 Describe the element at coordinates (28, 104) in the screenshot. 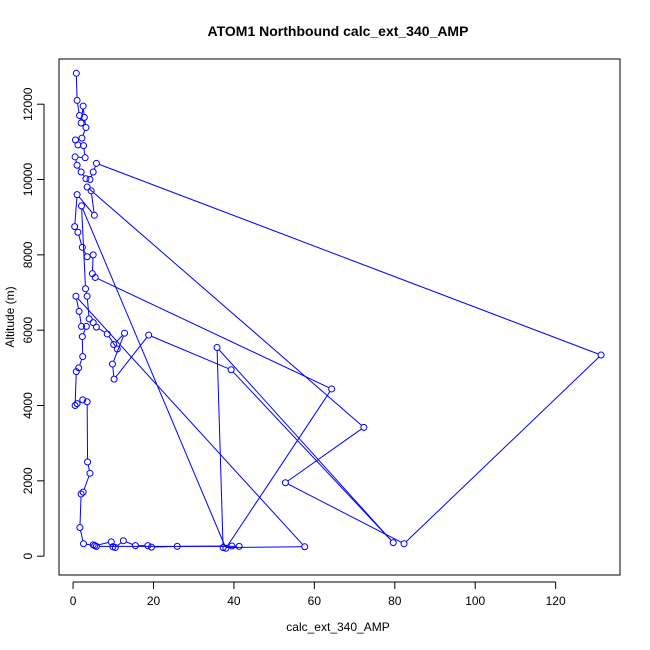

I see `y-tick-label: 12000` at that location.